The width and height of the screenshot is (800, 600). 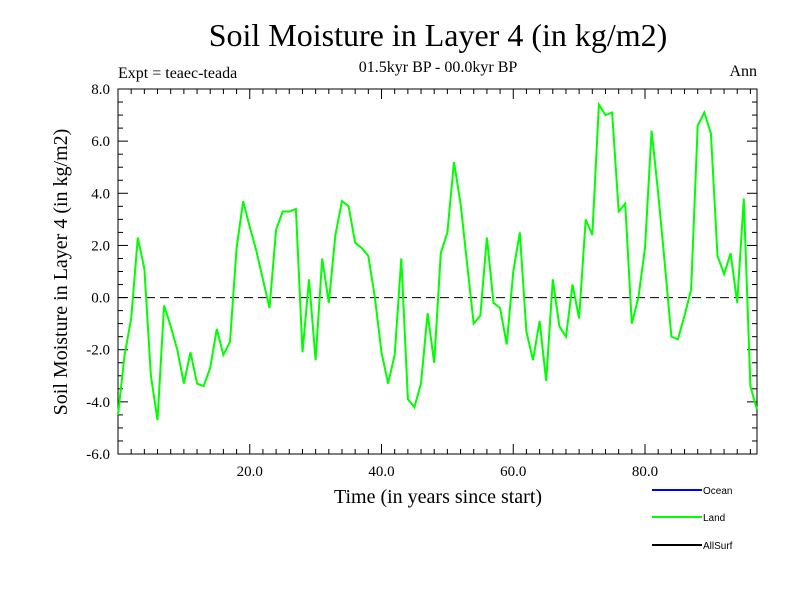 What do you see at coordinates (98, 272) in the screenshot?
I see `y-axis-tick-labels: -6.0 -4.0 -2.0 0.0 2.0 4.0 6.0 8.0` at bounding box center [98, 272].